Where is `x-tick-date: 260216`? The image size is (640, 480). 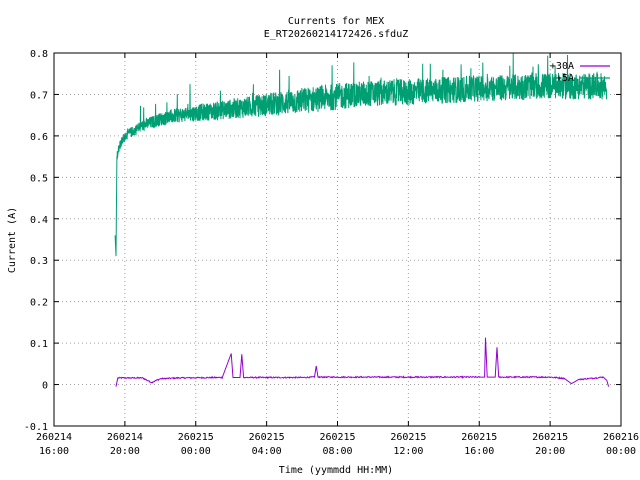
x-tick-date: 260216 is located at coordinates (621, 437).